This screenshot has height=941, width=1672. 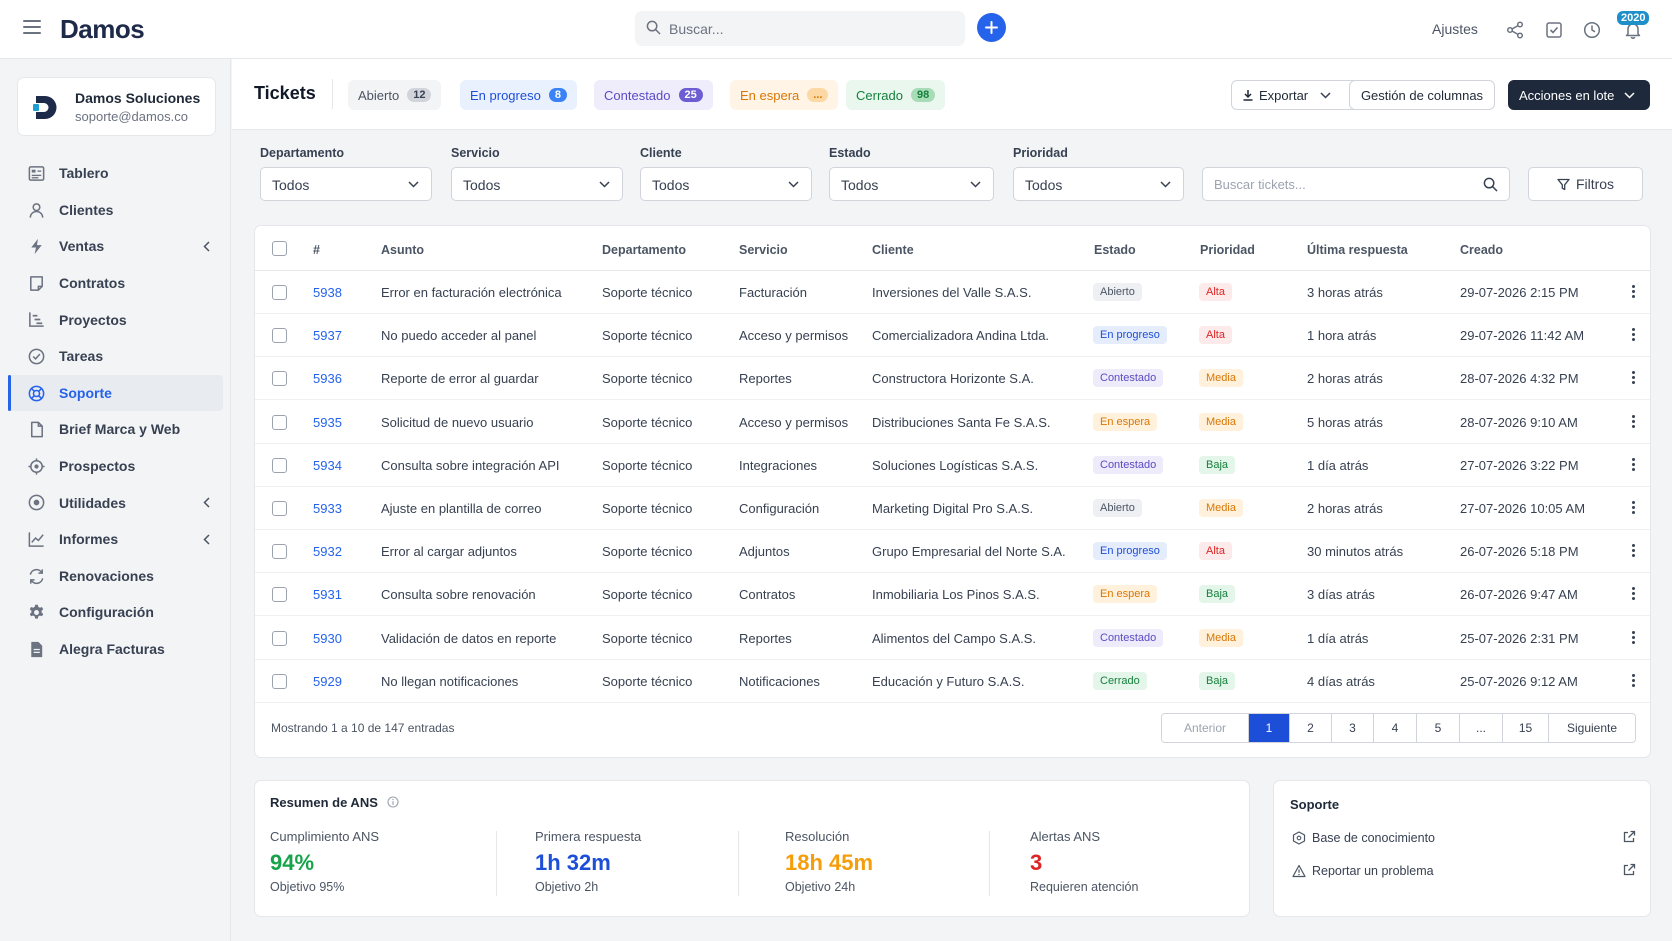 What do you see at coordinates (327, 422) in the screenshot?
I see `ticket-id-link: 5935` at bounding box center [327, 422].